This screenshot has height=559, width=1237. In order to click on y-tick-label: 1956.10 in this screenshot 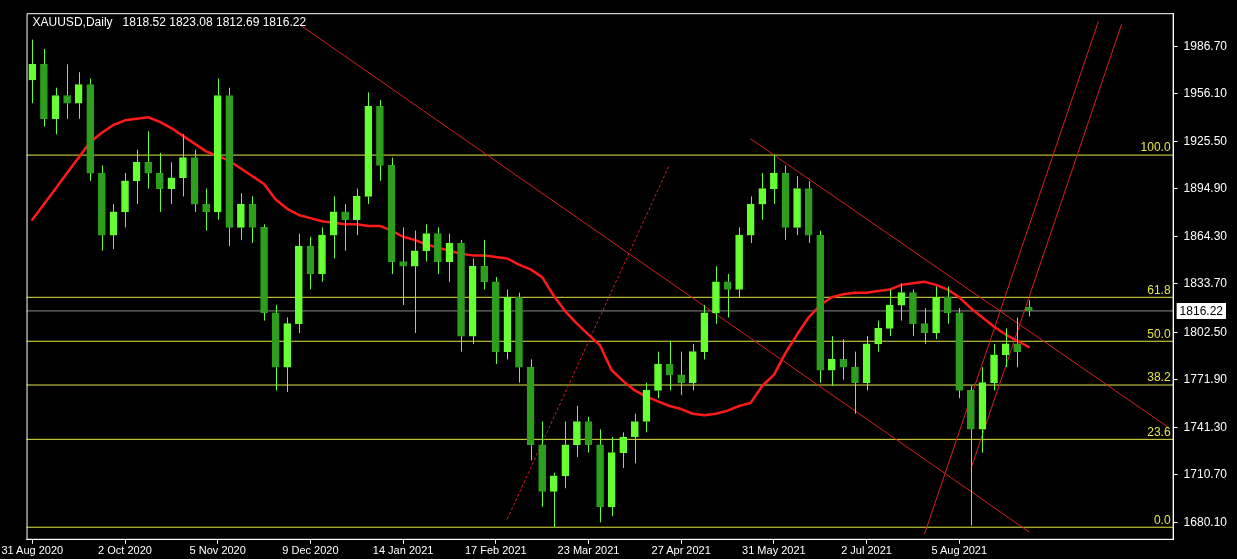, I will do `click(1205, 93)`.